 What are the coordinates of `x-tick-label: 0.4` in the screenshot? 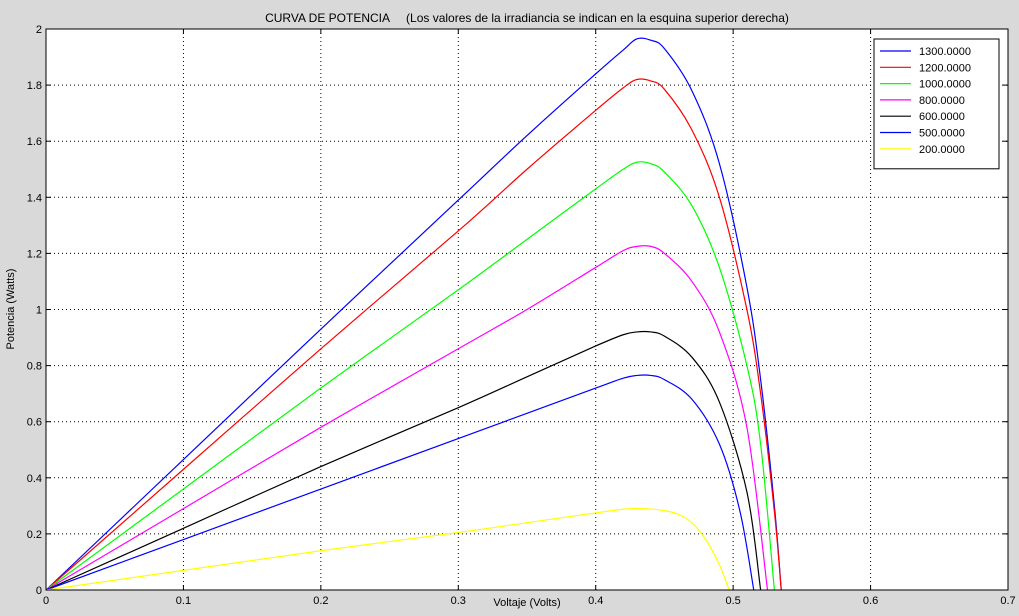 It's located at (595, 601).